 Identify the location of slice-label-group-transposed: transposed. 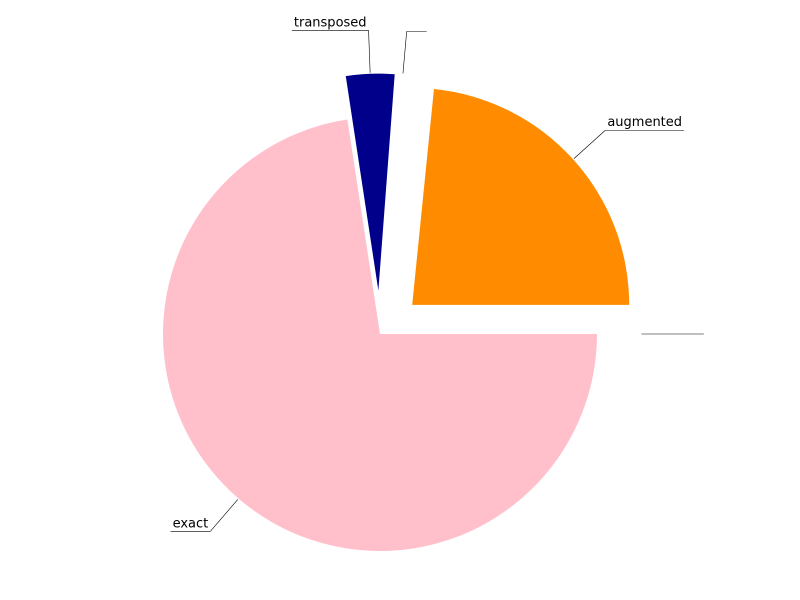
(331, 44).